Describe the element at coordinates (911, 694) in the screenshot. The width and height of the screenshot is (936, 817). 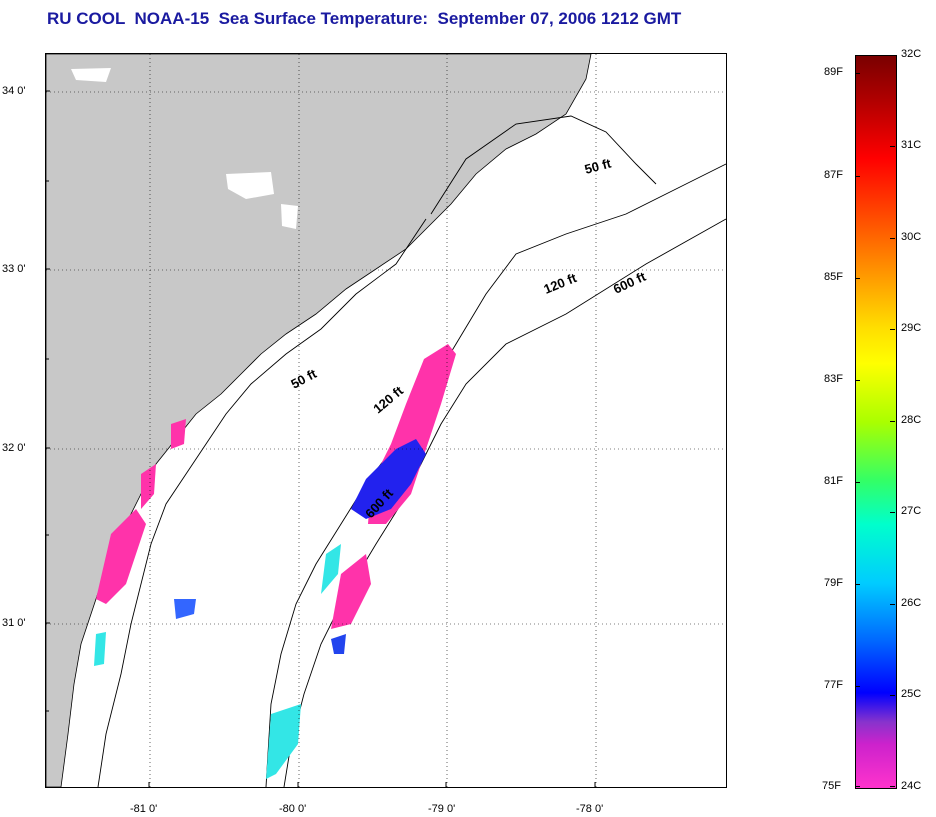
I see `colorbar-celsius-label: 25C` at that location.